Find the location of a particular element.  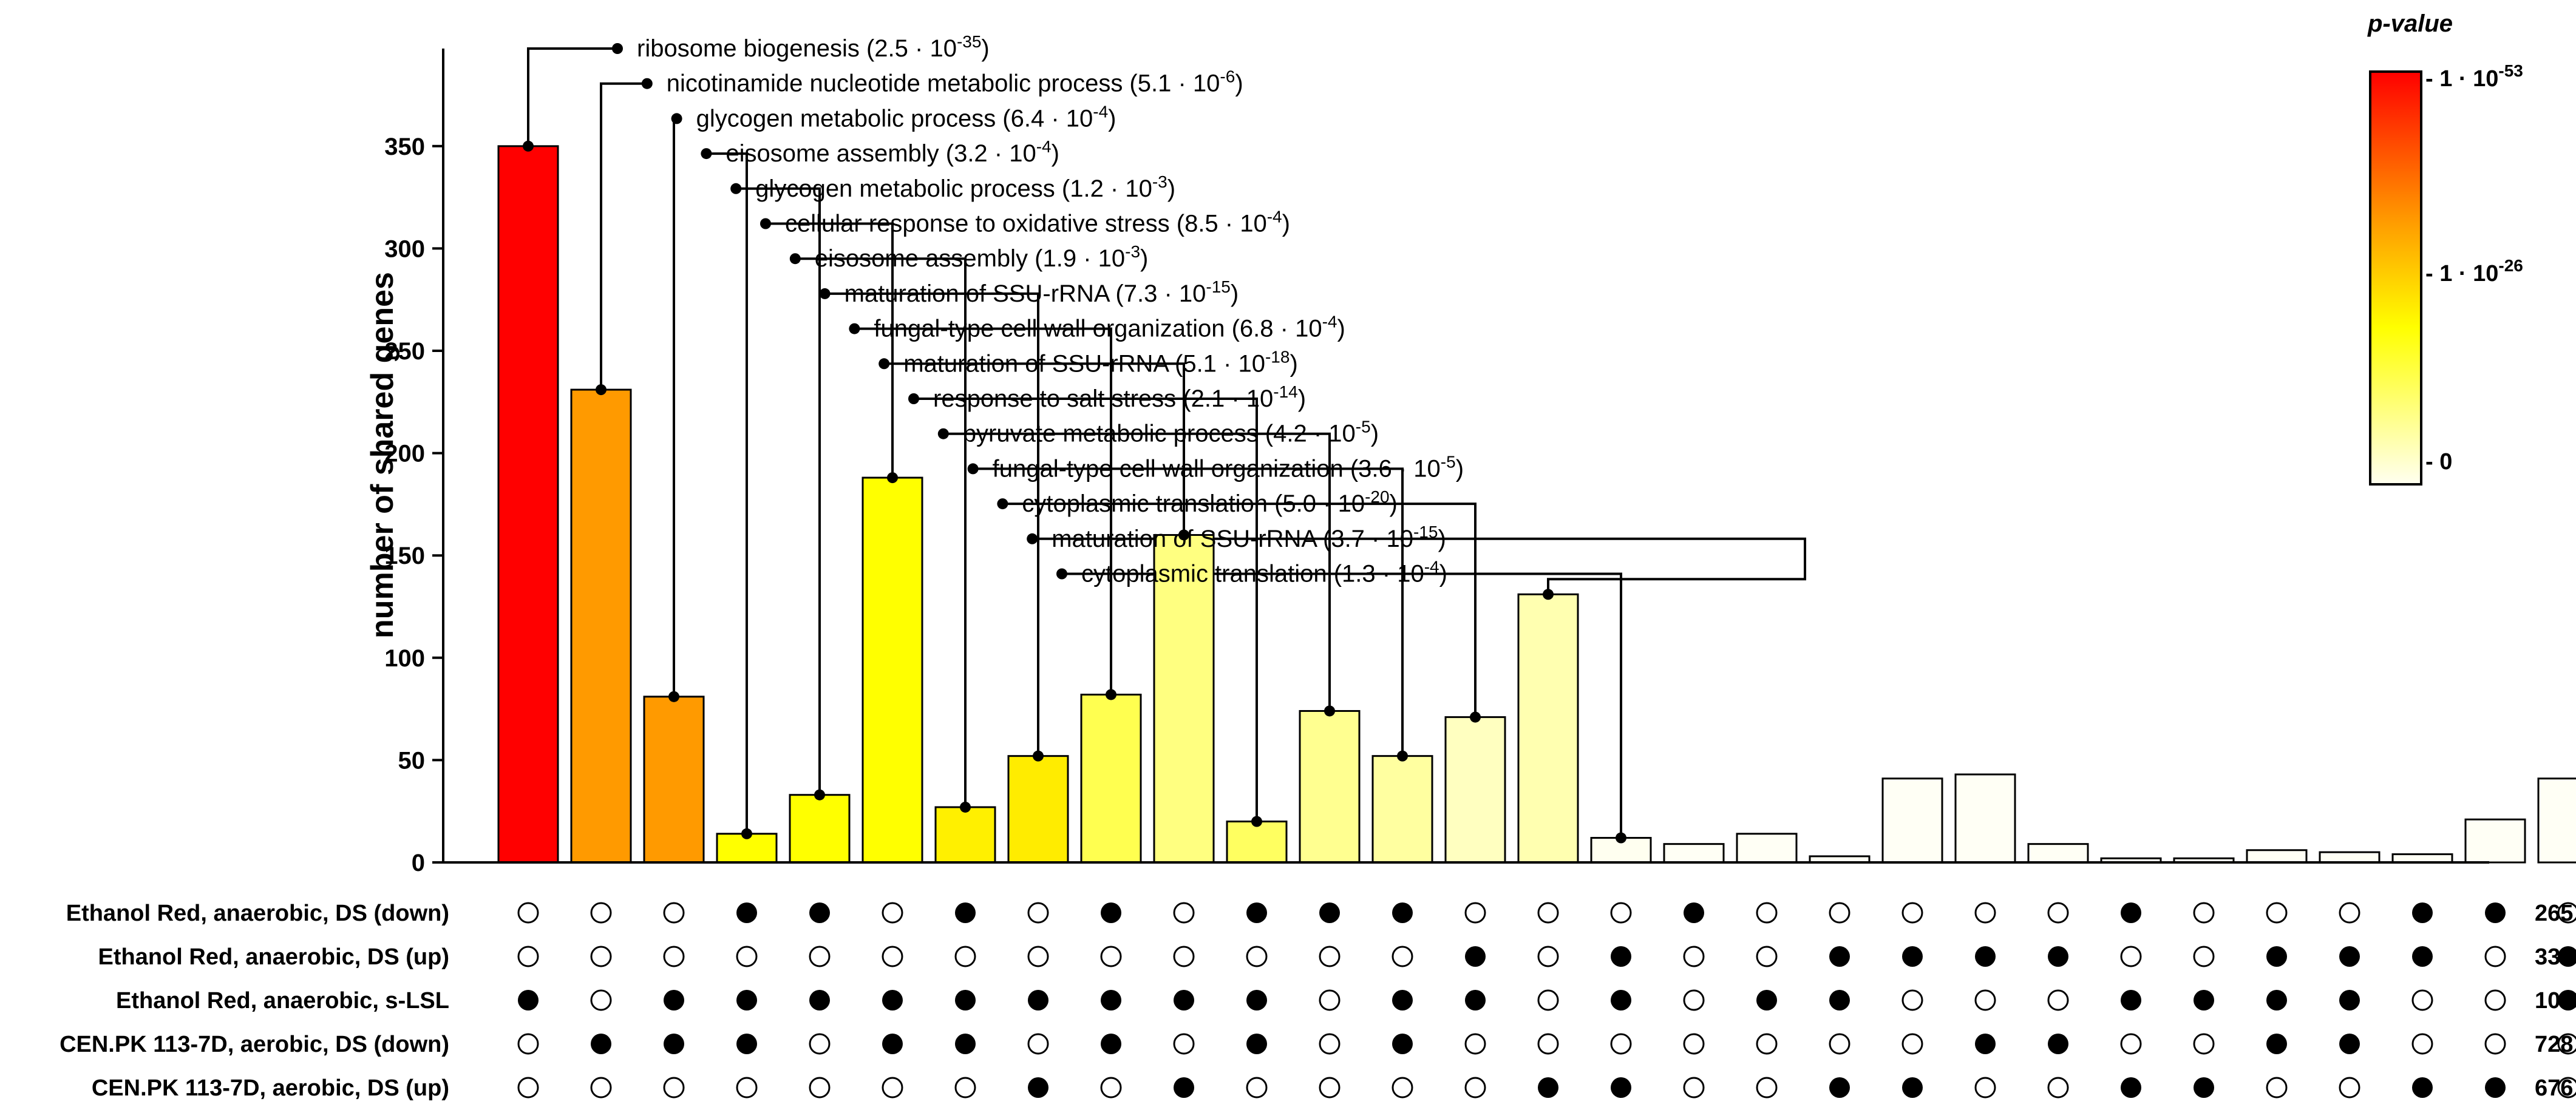

set-label: CEN.PK 113-7D, aerobic, DS (up) is located at coordinates (270, 1088).